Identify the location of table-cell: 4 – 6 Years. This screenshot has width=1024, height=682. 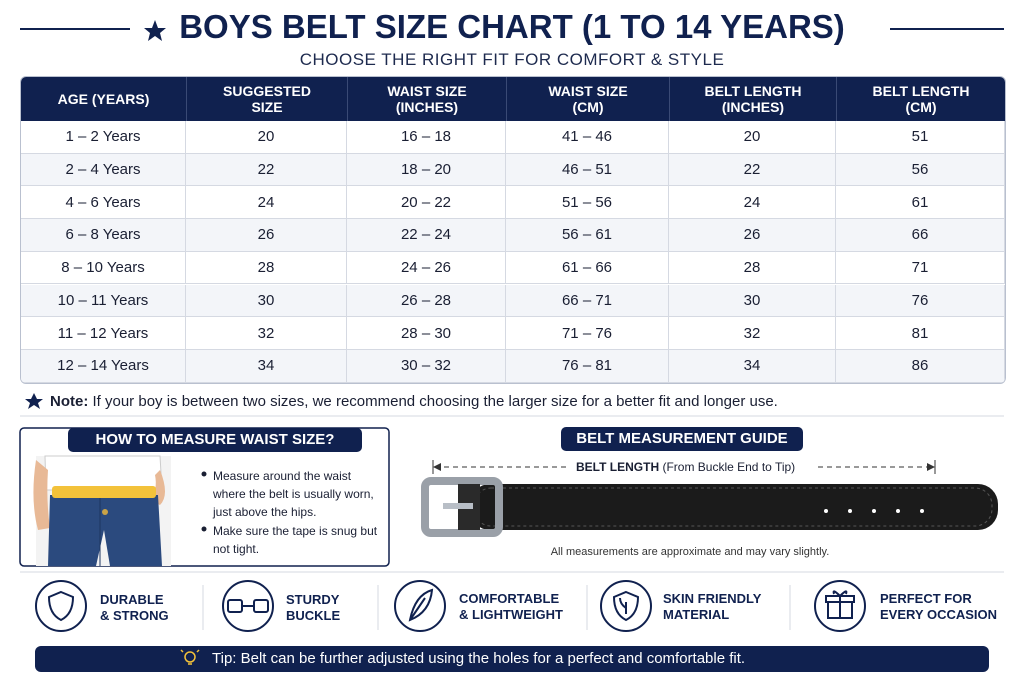
(103, 203).